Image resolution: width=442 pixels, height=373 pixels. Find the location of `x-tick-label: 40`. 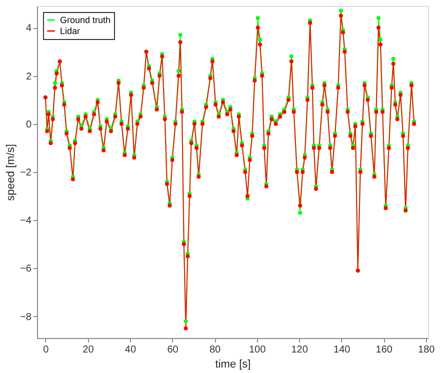

x-tick-label: 40 is located at coordinates (130, 350).